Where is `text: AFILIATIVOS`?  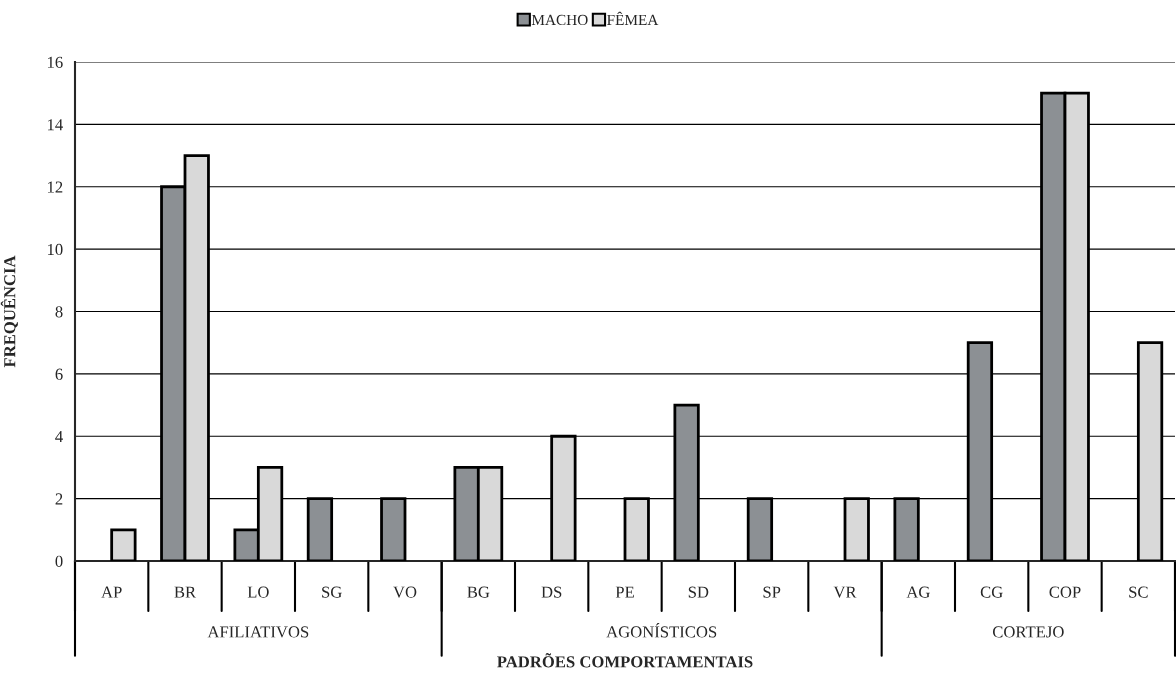
text: AFILIATIVOS is located at coordinates (258, 632).